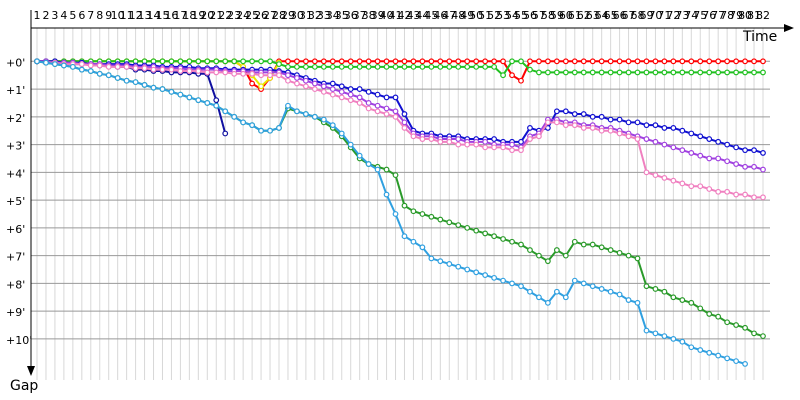  Describe the element at coordinates (154, 15) in the screenshot. I see `x-tick-label: 14` at that location.